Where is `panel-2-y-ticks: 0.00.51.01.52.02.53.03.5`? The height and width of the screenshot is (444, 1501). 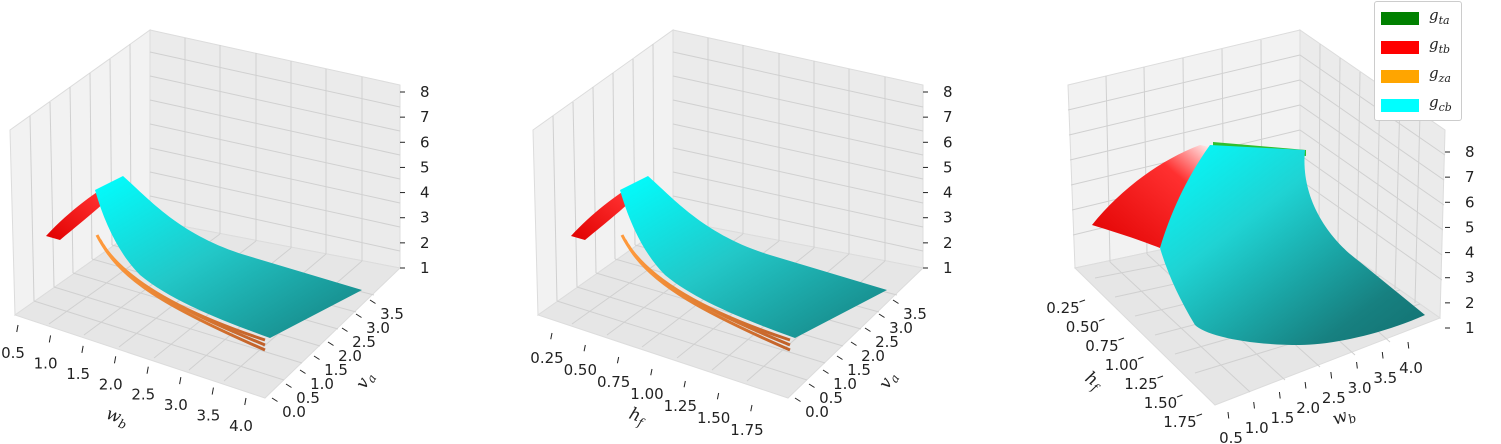
panel-2-y-ticks: 0.00.51.01.52.02.53.03.5 is located at coordinates (860, 360).